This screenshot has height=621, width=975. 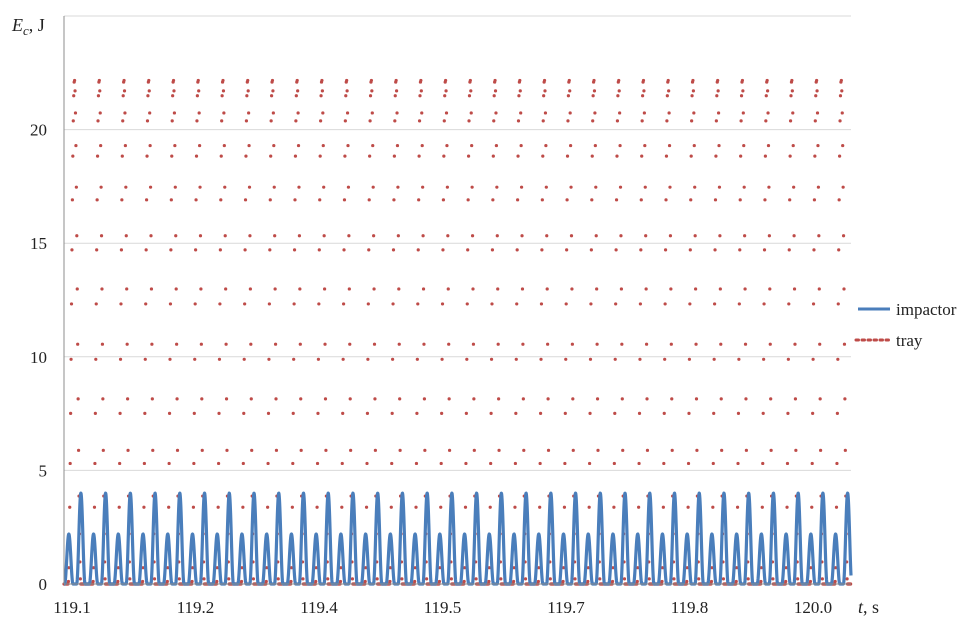 I want to click on x-tick-label: 119.7, so click(x=566, y=607).